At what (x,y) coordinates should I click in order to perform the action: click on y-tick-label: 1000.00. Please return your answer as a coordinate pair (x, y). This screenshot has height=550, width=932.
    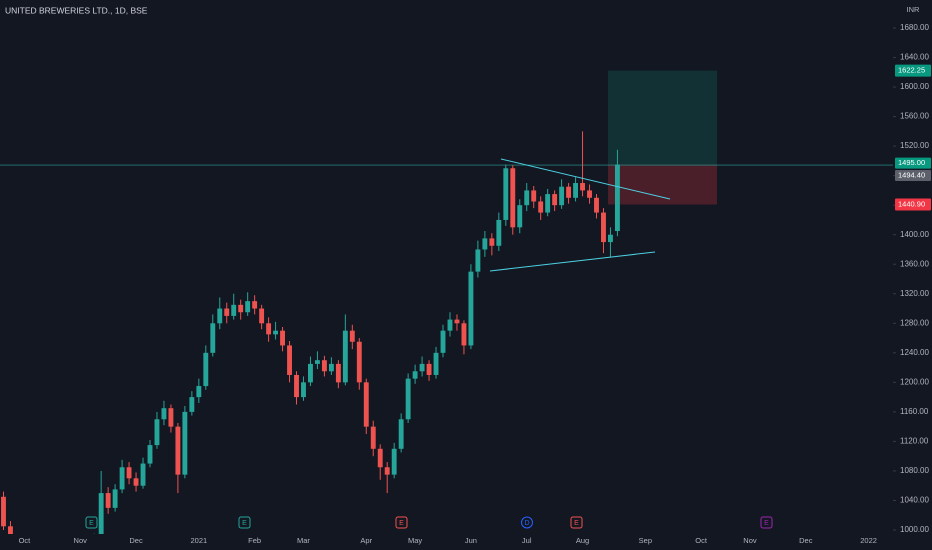
    Looking at the image, I should click on (914, 529).